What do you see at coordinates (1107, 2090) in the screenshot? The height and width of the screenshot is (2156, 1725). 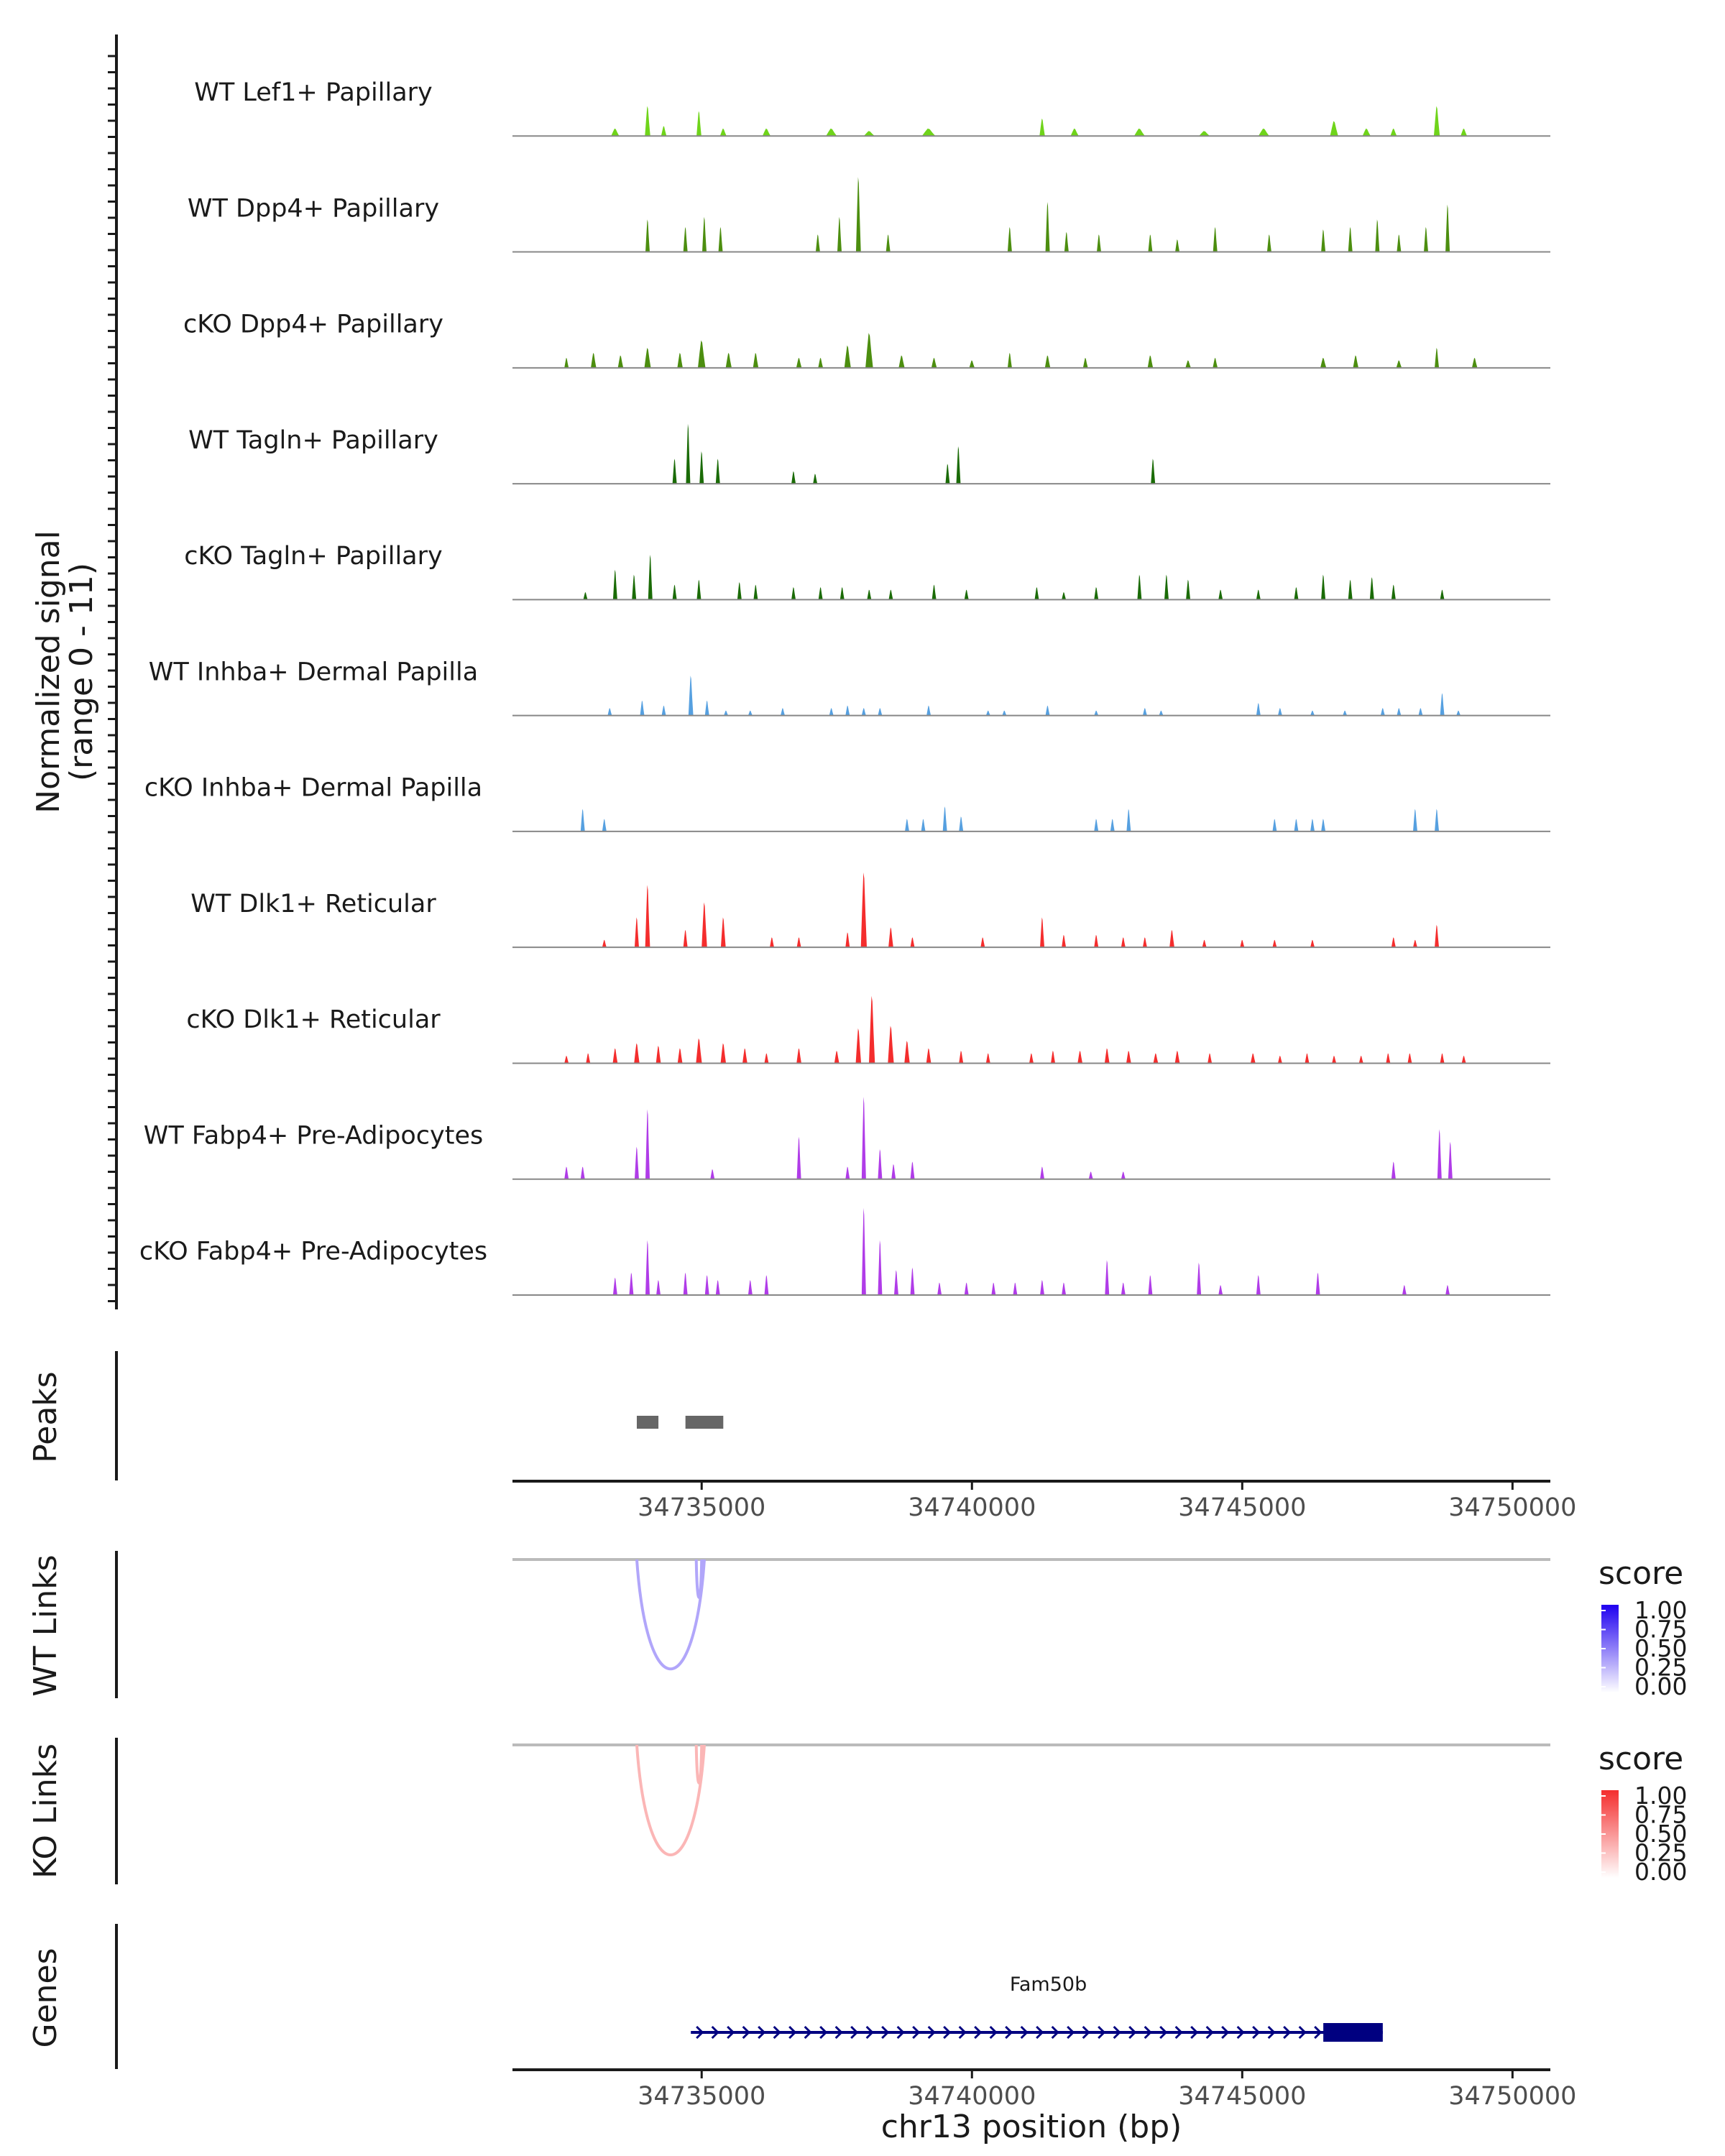 I see `x-axis-bottom-ticks: 34735000 34740000 34745000 34750000` at bounding box center [1107, 2090].